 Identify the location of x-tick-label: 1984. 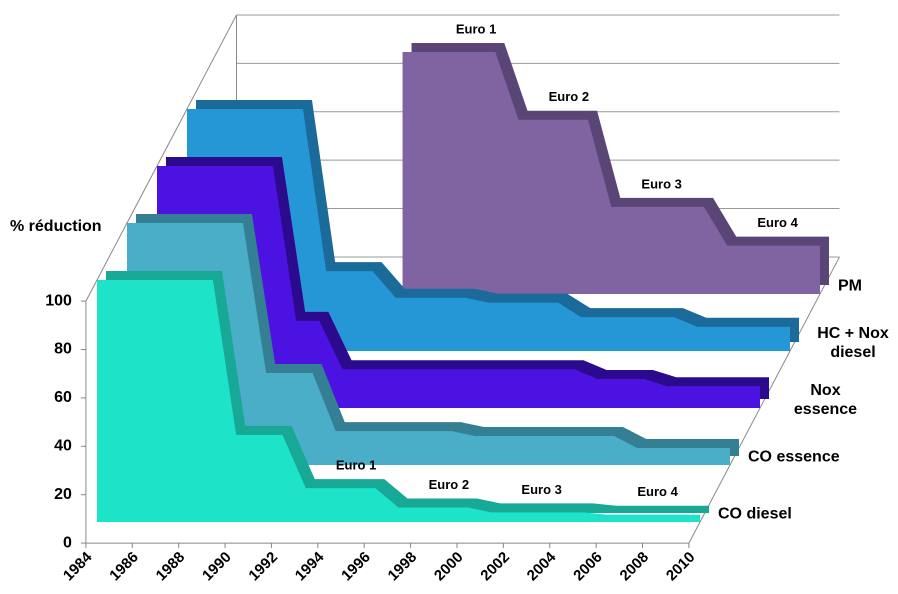
(78, 566).